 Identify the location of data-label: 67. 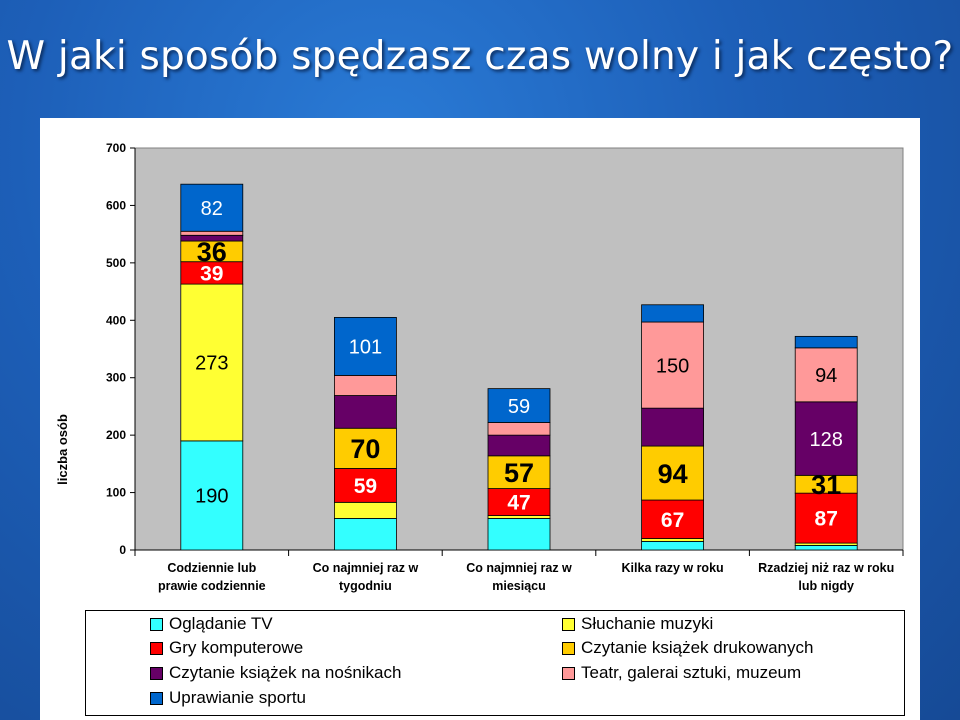
(672, 520).